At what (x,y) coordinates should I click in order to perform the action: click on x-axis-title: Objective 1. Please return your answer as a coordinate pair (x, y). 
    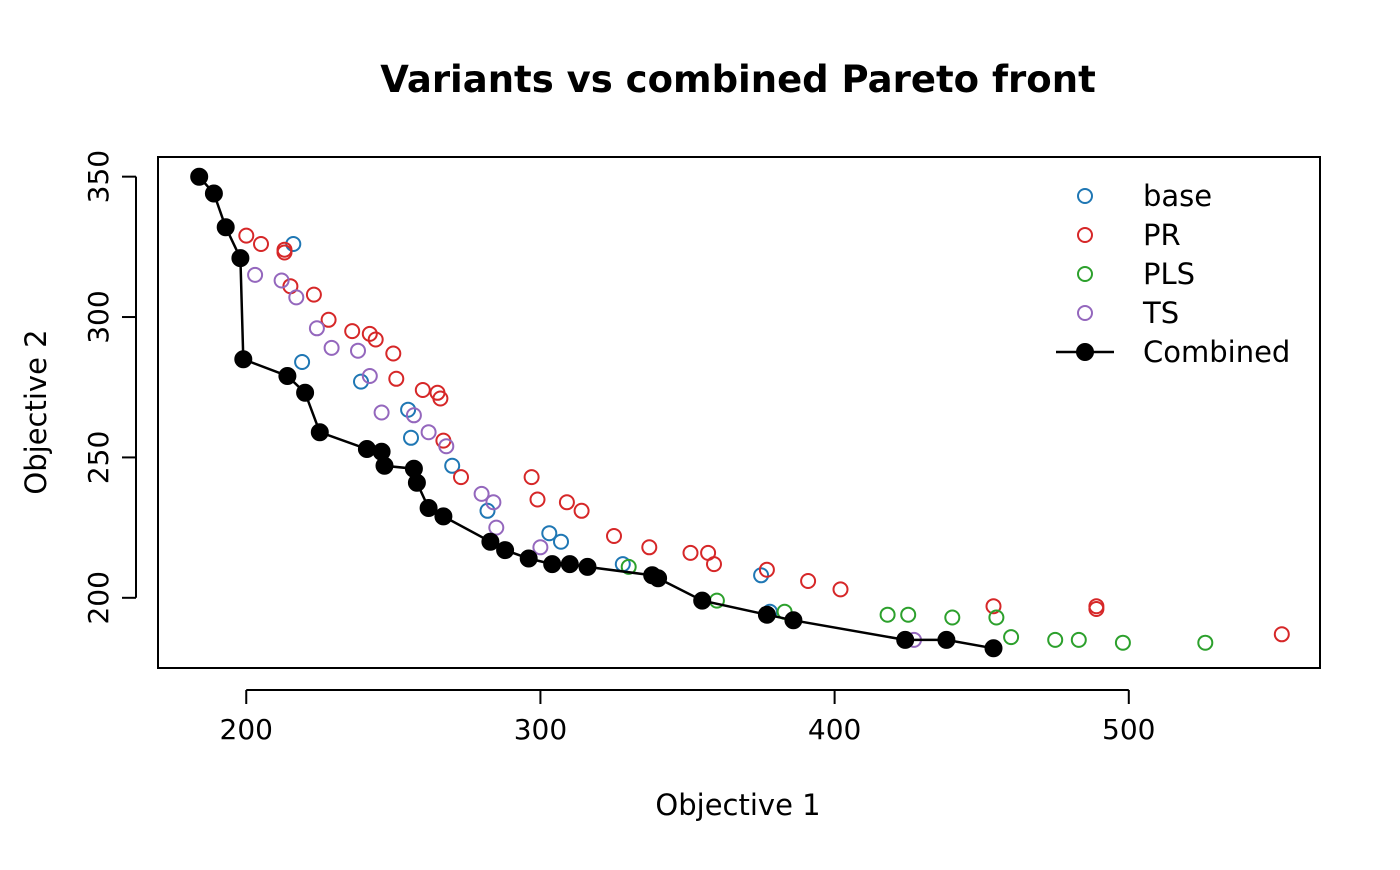
    Looking at the image, I should click on (737, 805).